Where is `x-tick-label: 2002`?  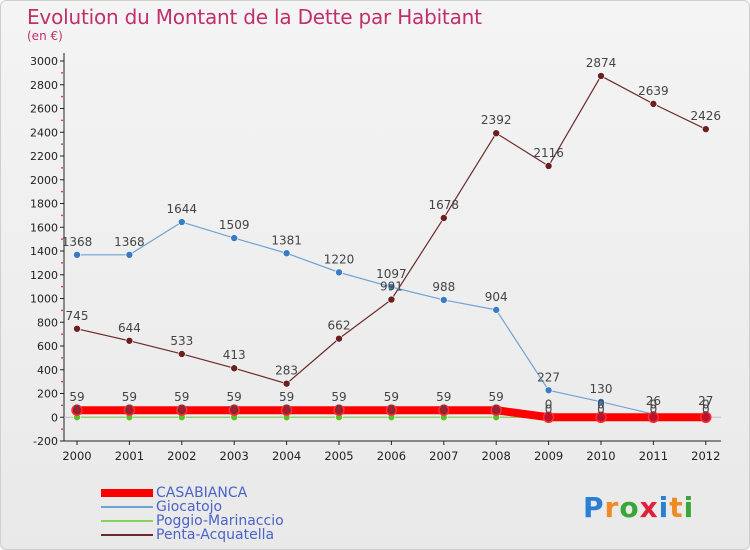 x-tick-label: 2002 is located at coordinates (181, 456).